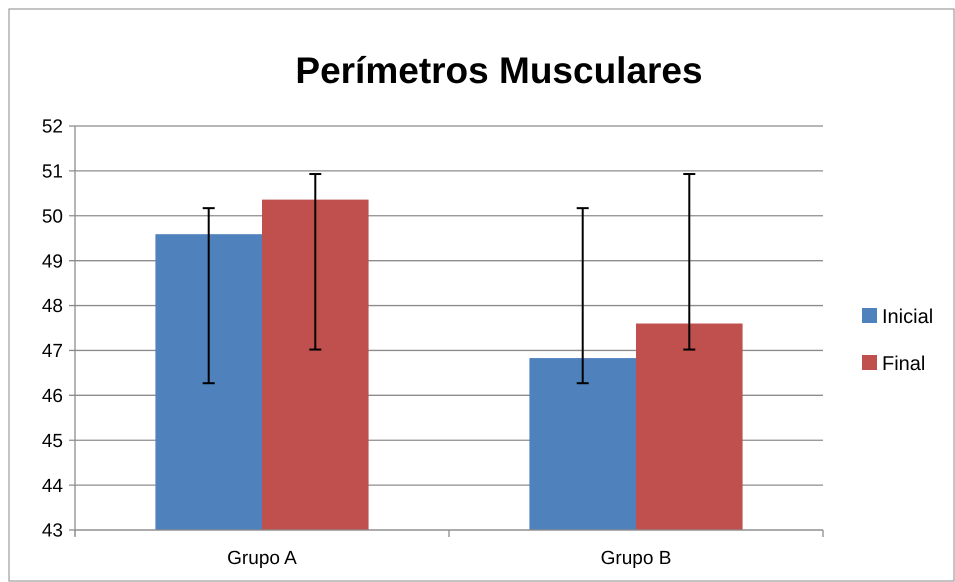 This screenshot has height=582, width=955. Describe the element at coordinates (908, 317) in the screenshot. I see `legend-label: Inicial` at that location.